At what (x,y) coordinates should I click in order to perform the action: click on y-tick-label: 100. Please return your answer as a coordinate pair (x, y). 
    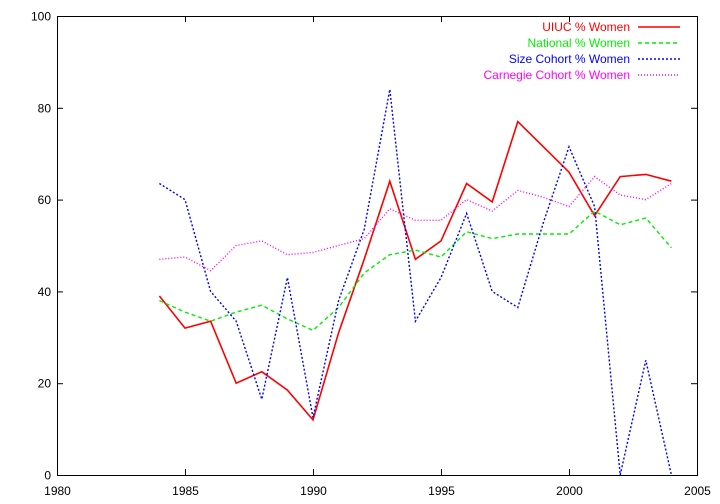
    Looking at the image, I should click on (41, 17).